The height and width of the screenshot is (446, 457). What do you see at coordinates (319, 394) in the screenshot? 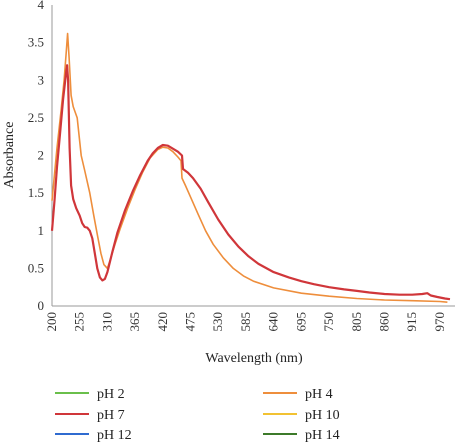
I see `legend-label: pH 4` at bounding box center [319, 394].